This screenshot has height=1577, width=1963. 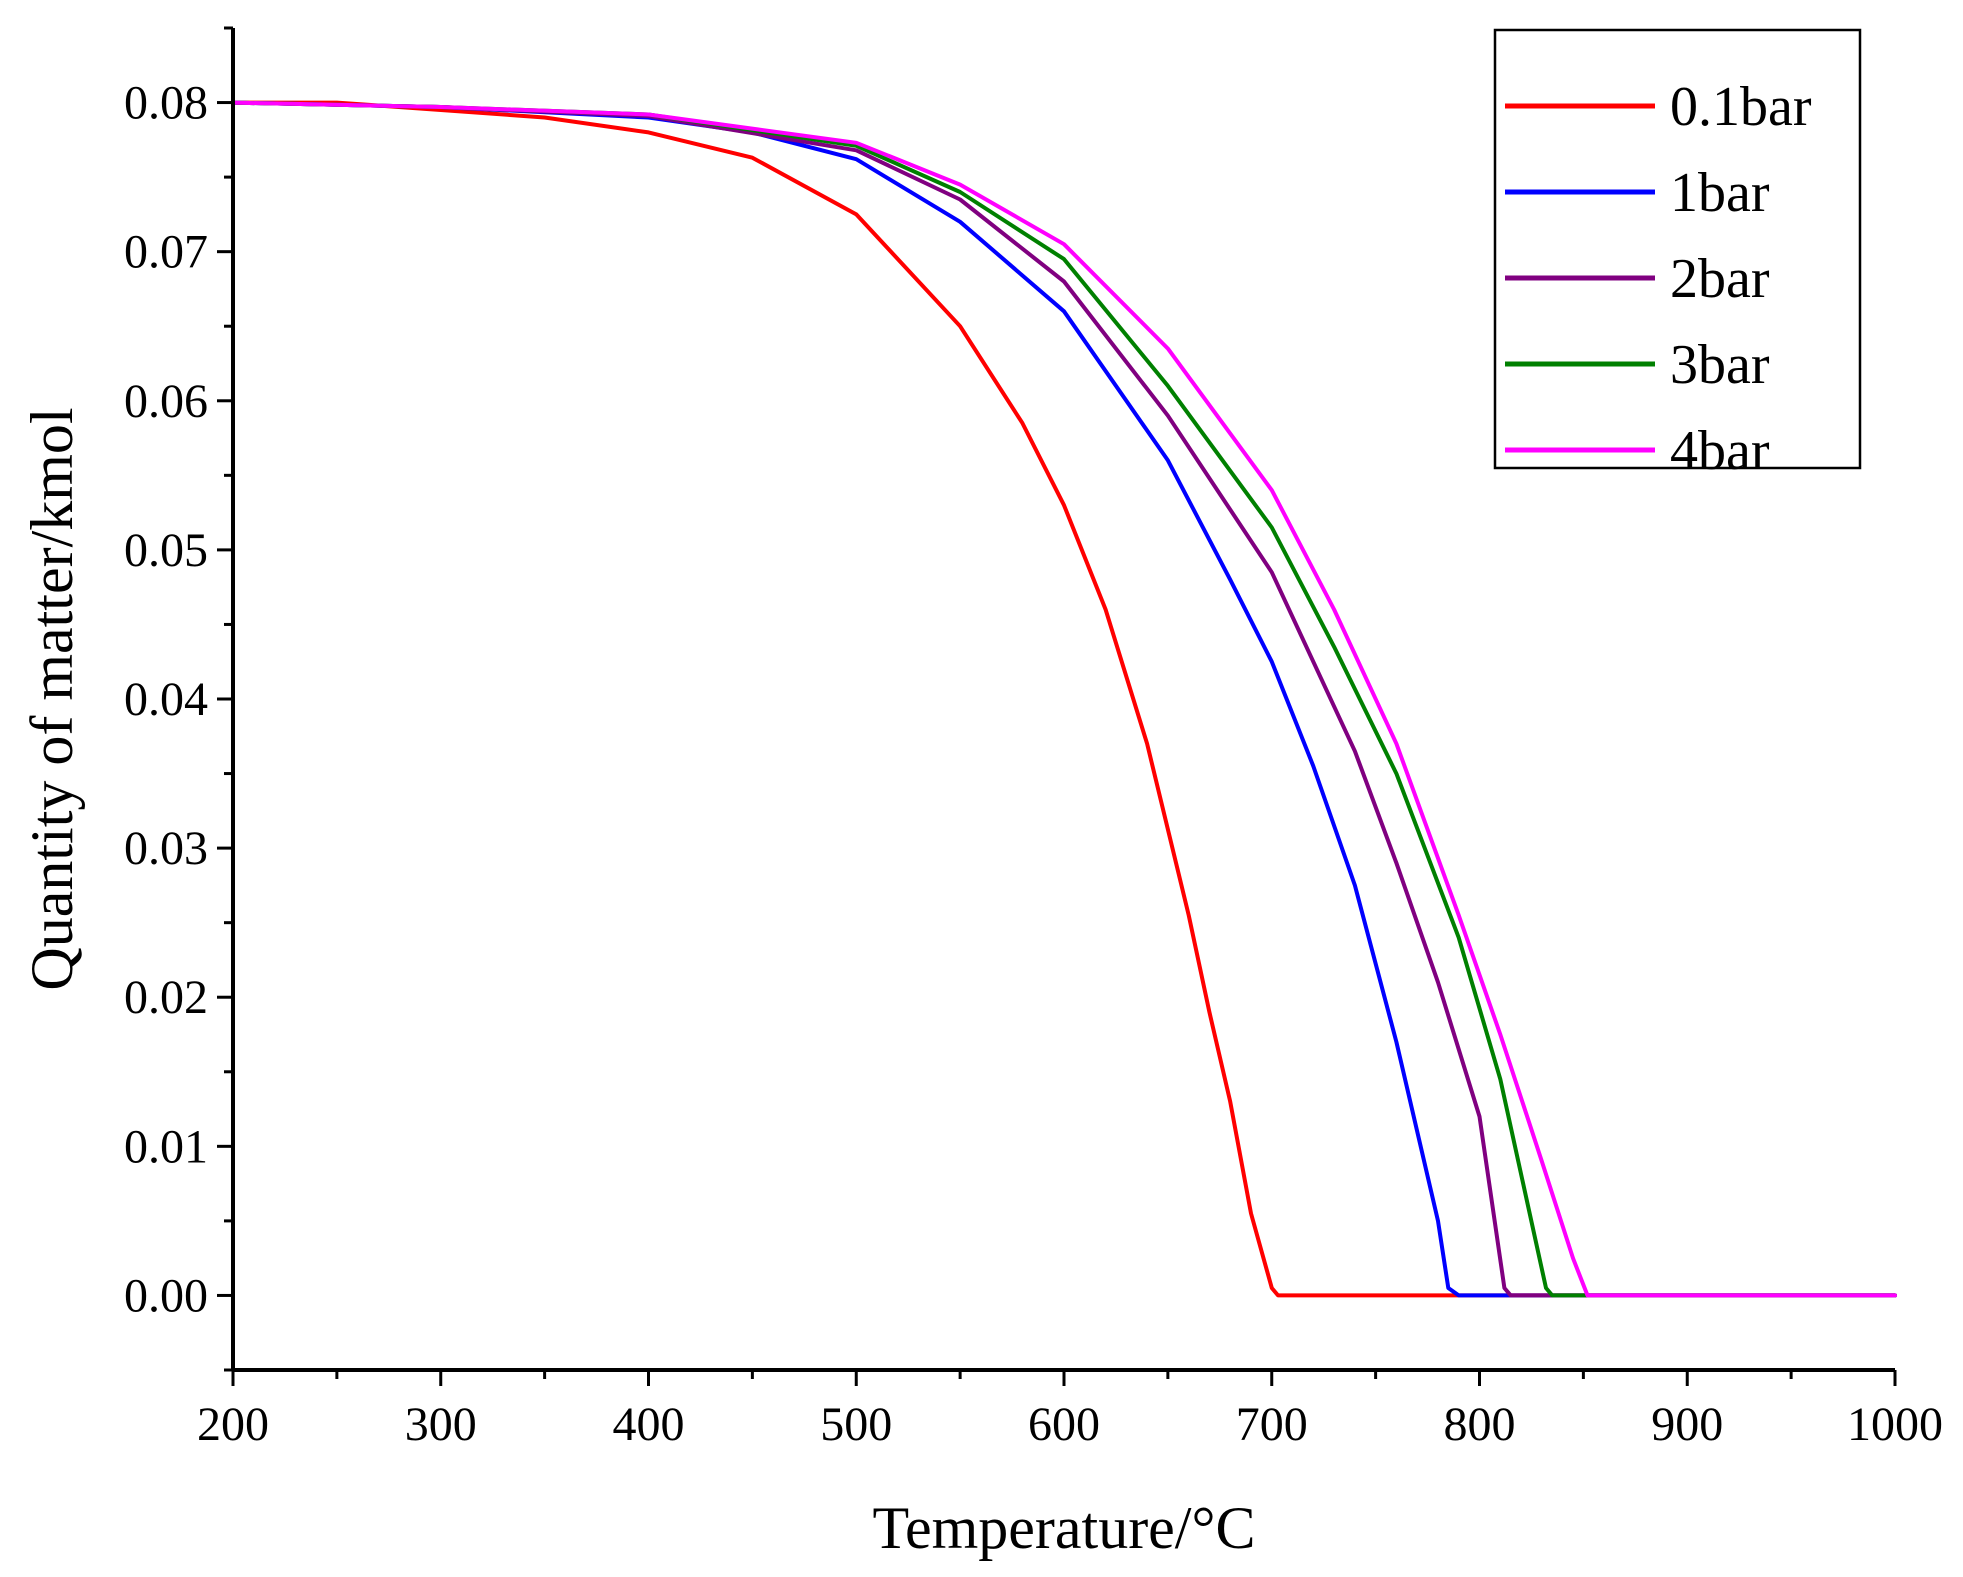 What do you see at coordinates (1720, 451) in the screenshot?
I see `legend-label: 4bar` at bounding box center [1720, 451].